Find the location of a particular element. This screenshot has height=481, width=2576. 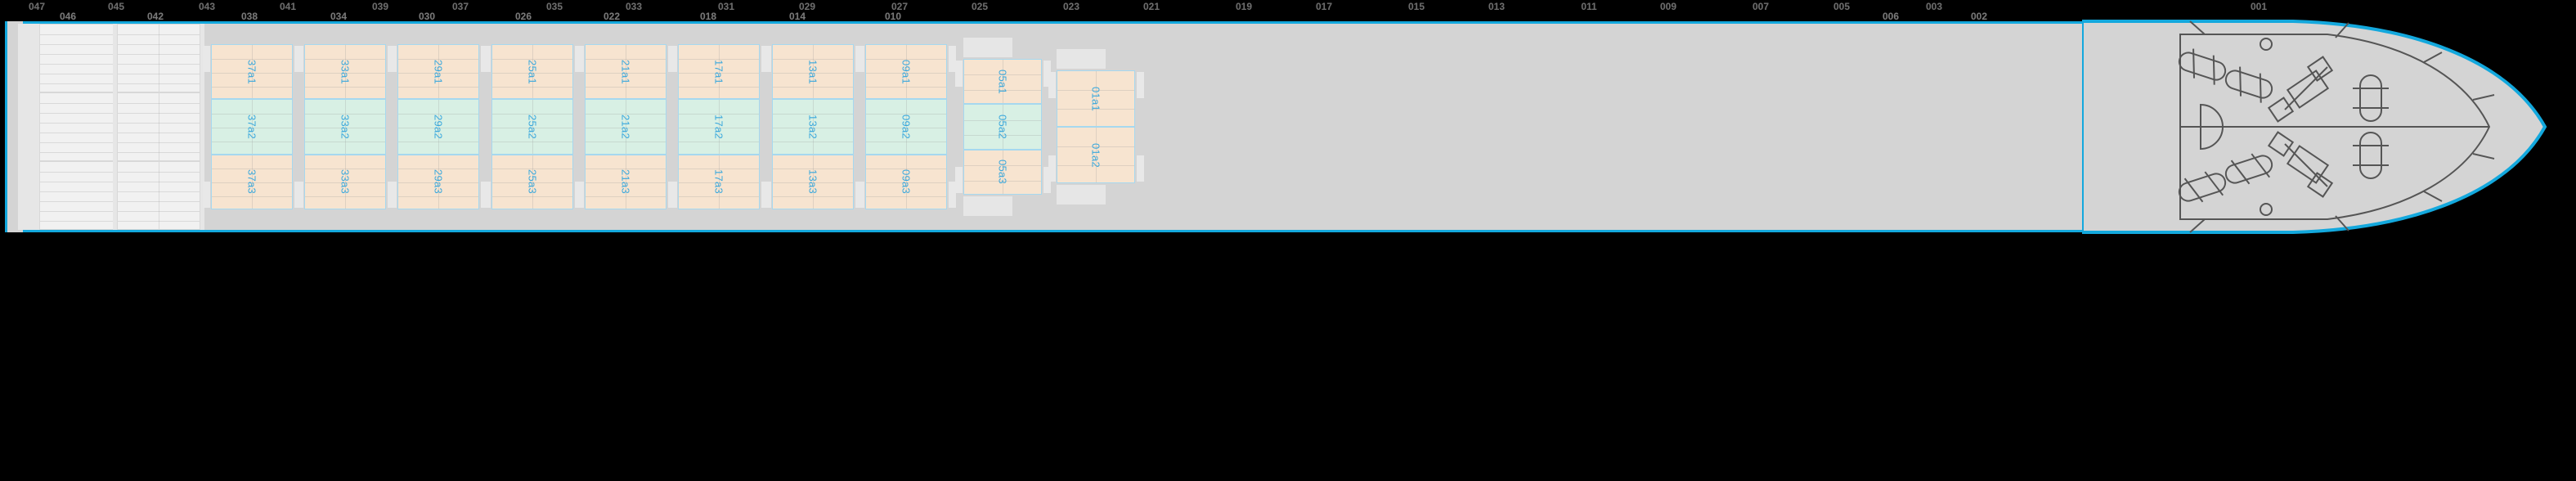

tier-21a1: 21a1 is located at coordinates (625, 72).